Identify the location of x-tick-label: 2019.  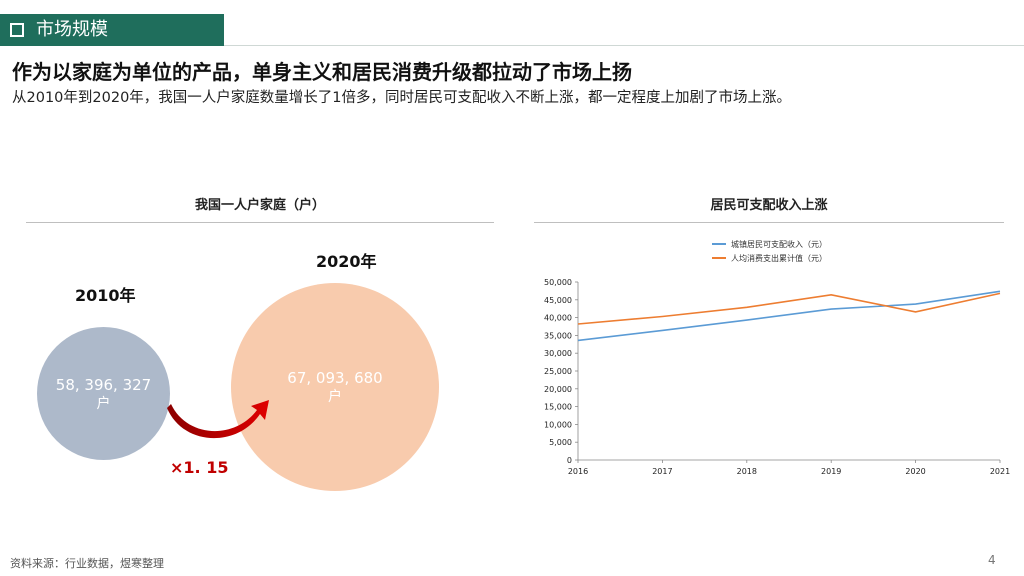
(831, 471).